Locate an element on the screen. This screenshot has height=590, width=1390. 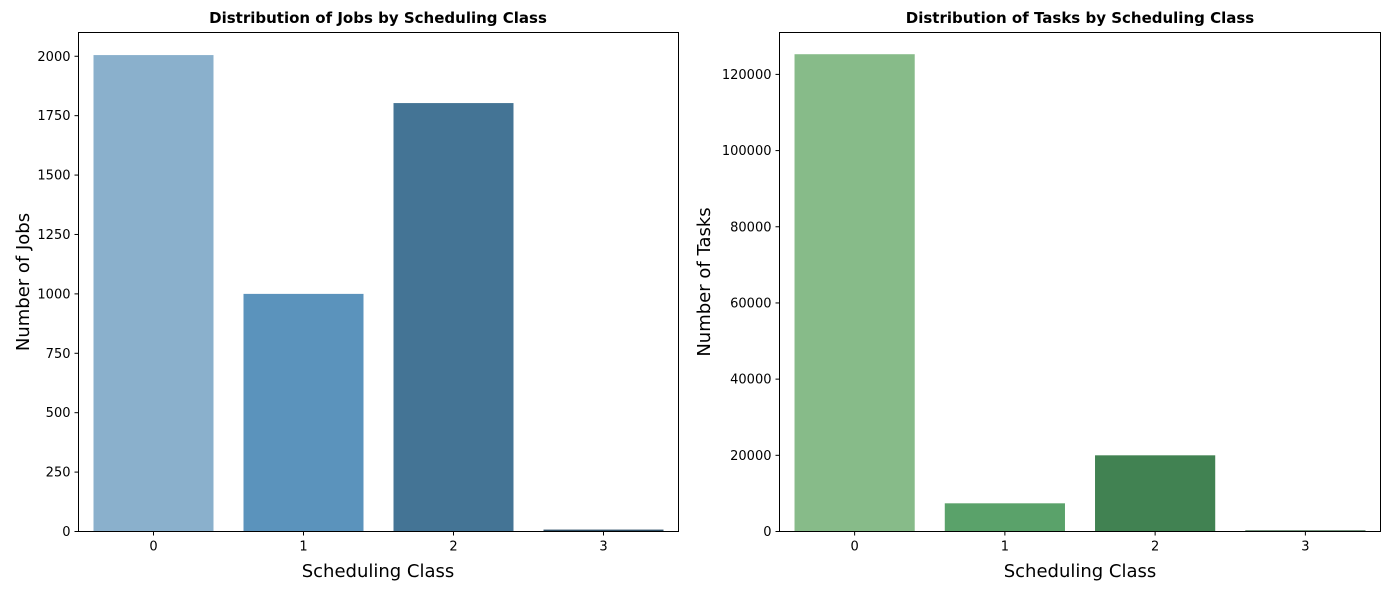
tasks-y-tick-label: 0 is located at coordinates (767, 532).